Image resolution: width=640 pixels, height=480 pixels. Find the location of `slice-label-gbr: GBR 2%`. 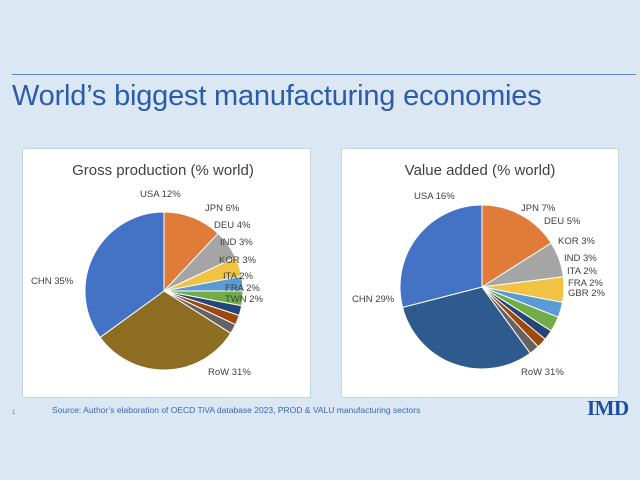

slice-label-gbr: GBR 2% is located at coordinates (587, 293).